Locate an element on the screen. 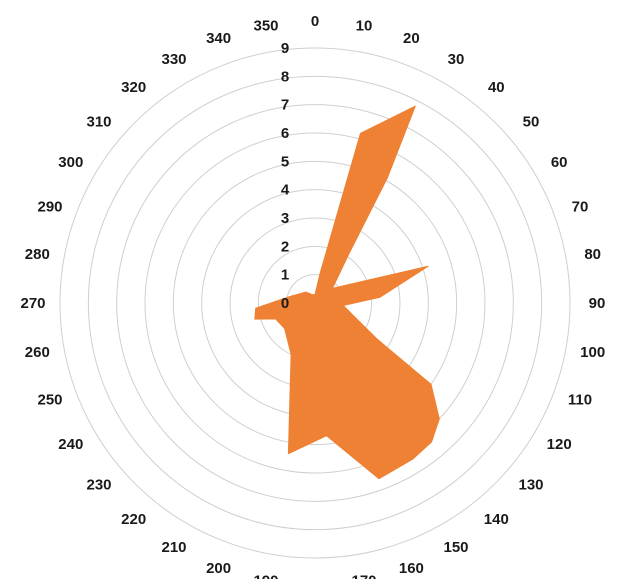 The width and height of the screenshot is (619, 579). angle-tick-140: 140 is located at coordinates (496, 519).